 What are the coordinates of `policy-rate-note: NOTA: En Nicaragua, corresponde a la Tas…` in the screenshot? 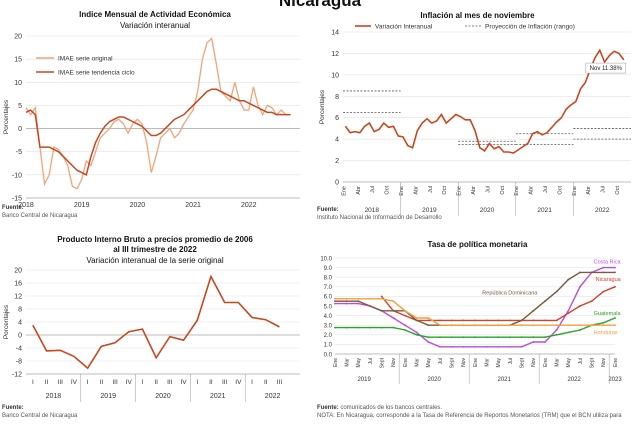 It's located at (469, 416).